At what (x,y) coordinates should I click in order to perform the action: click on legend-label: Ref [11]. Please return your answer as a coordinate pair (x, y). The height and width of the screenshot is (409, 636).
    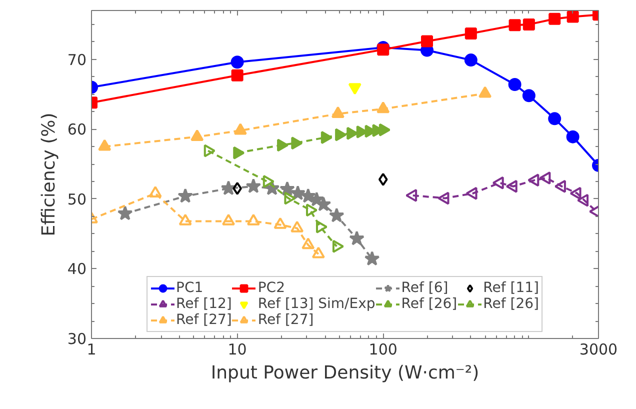
    Looking at the image, I should click on (511, 288).